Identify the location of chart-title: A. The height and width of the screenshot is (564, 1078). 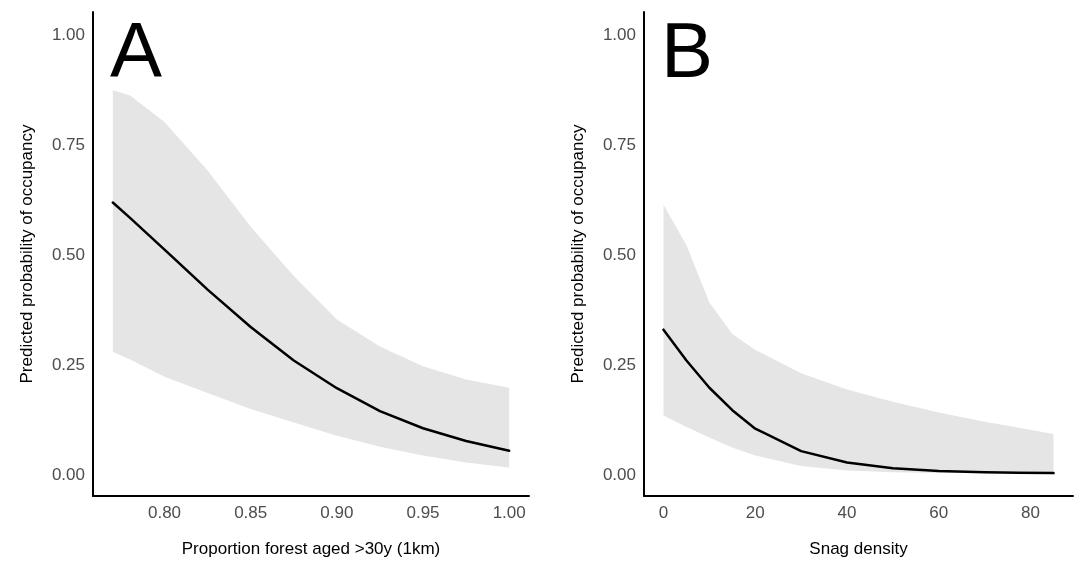
(136, 50).